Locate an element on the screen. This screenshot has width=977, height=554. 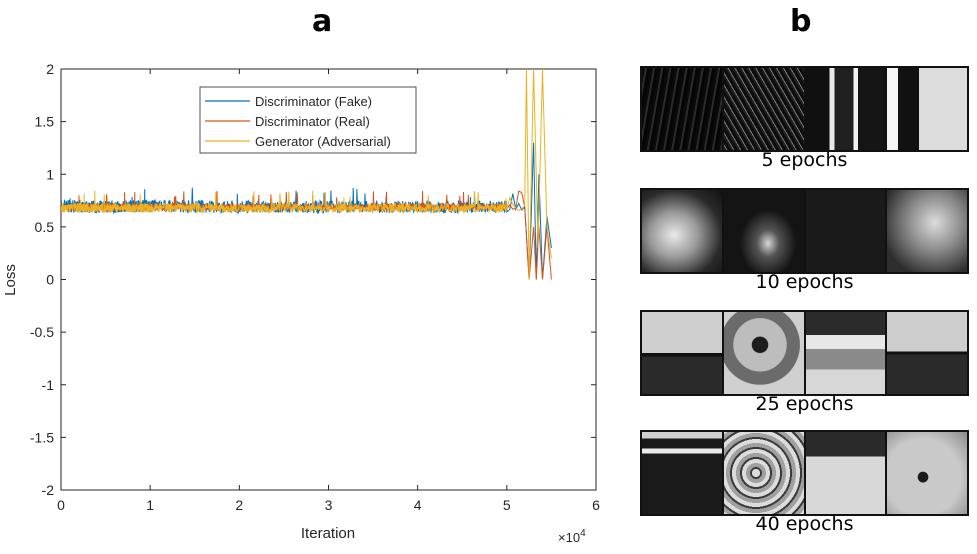
x-tick-label: 5 is located at coordinates (507, 505).